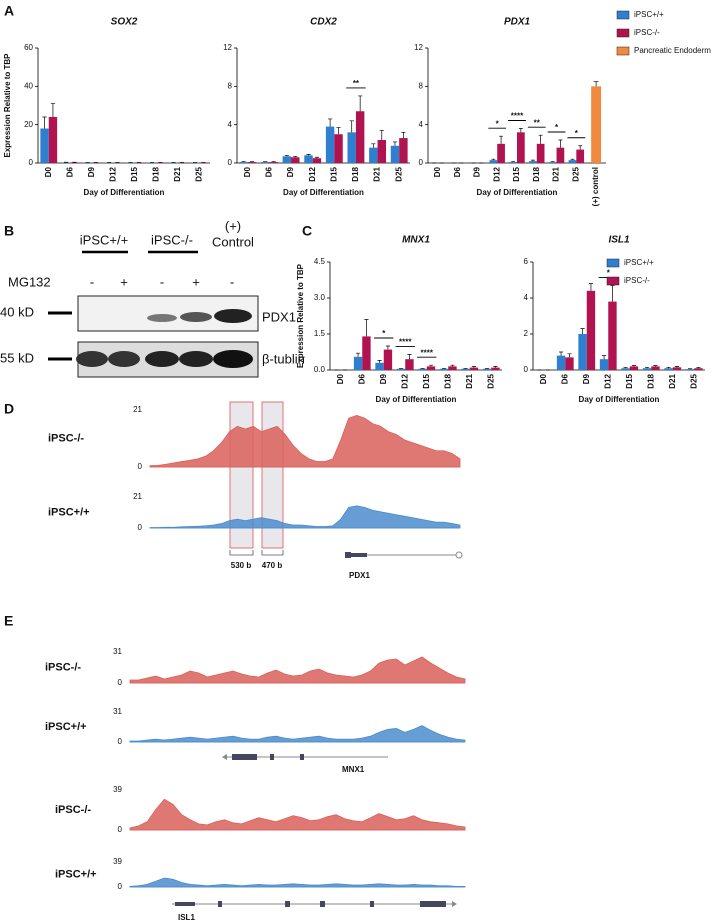 This screenshot has height=923, width=728. What do you see at coordinates (517, 22) in the screenshot?
I see `chart-title: PDX1` at bounding box center [517, 22].